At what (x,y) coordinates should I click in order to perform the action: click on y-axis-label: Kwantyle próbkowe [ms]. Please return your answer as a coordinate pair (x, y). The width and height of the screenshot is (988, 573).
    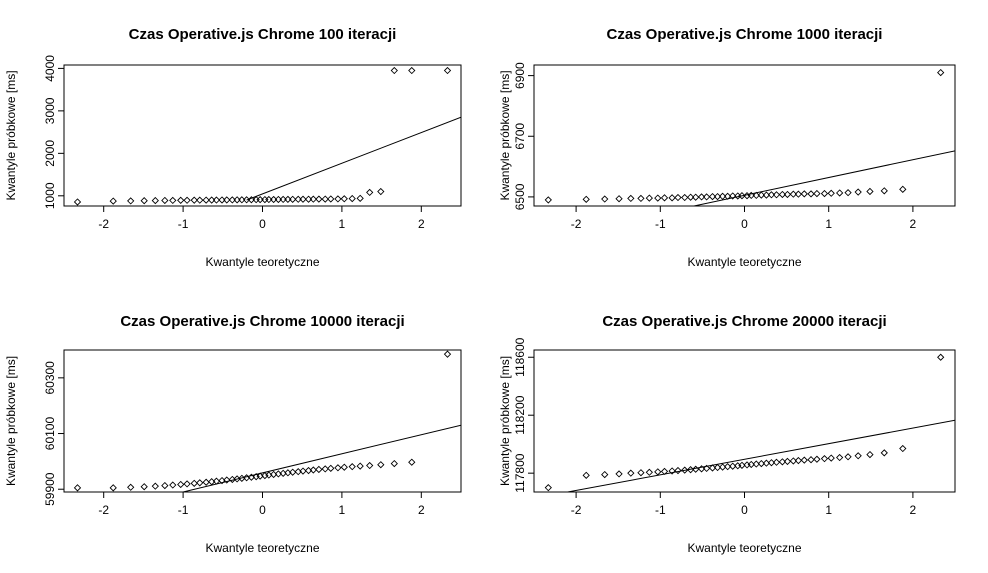
    Looking at the image, I should click on (11, 135).